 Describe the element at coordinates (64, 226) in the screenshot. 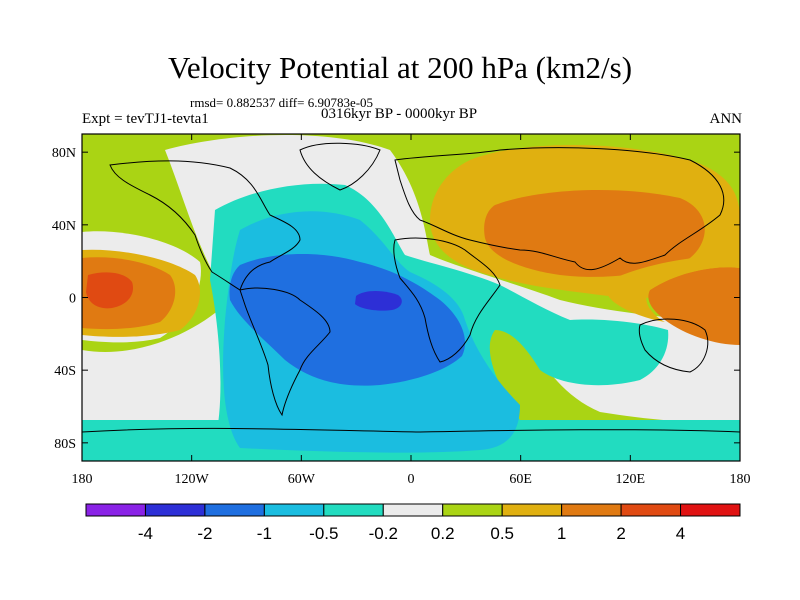

I see `y-tick-label: 40N` at that location.